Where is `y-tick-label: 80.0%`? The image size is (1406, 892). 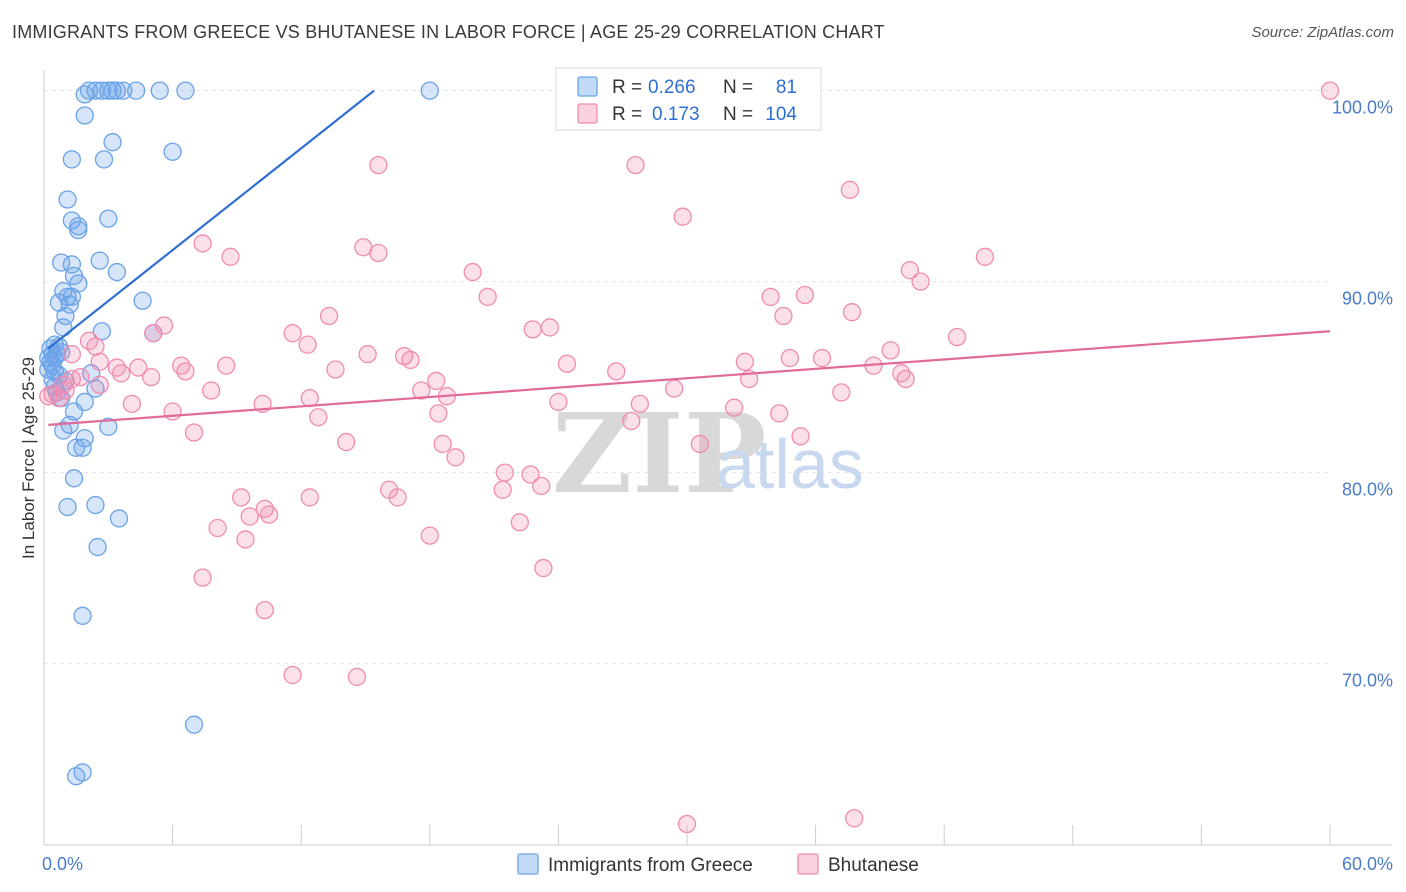
y-tick-label: 80.0% is located at coordinates (1367, 490).